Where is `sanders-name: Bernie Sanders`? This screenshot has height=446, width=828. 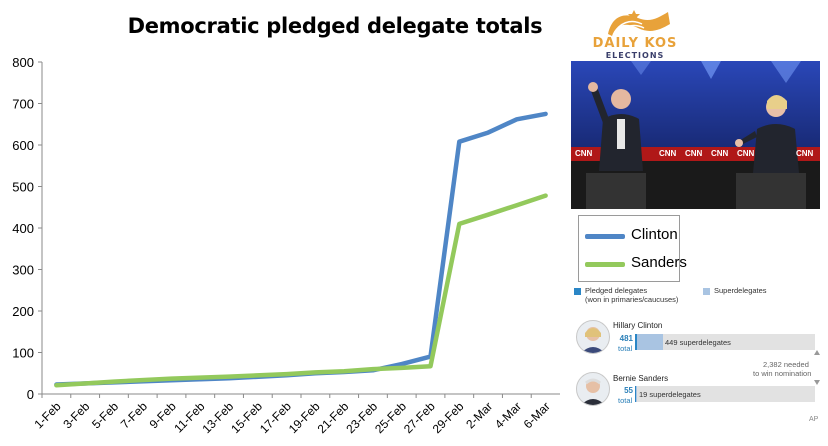 sanders-name: Bernie Sanders is located at coordinates (641, 378).